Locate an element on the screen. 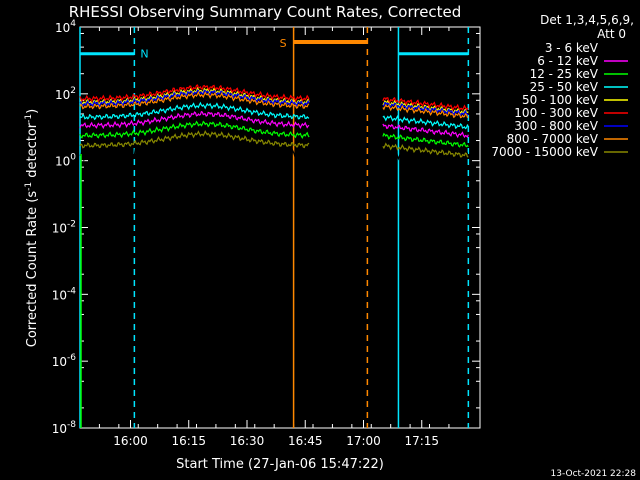 The height and width of the screenshot is (480, 640). night-label: N is located at coordinates (144, 54).